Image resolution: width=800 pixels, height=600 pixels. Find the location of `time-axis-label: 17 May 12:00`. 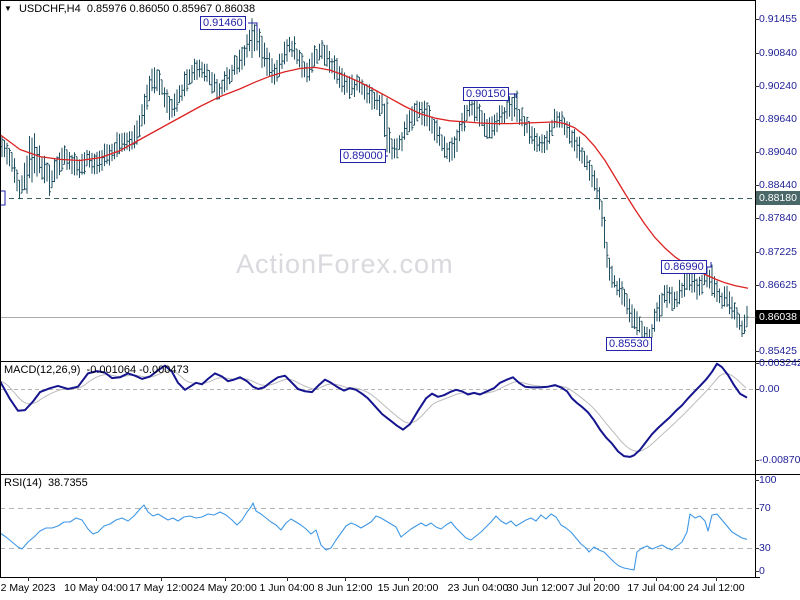

time-axis-label: 17 May 12:00 is located at coordinates (161, 588).